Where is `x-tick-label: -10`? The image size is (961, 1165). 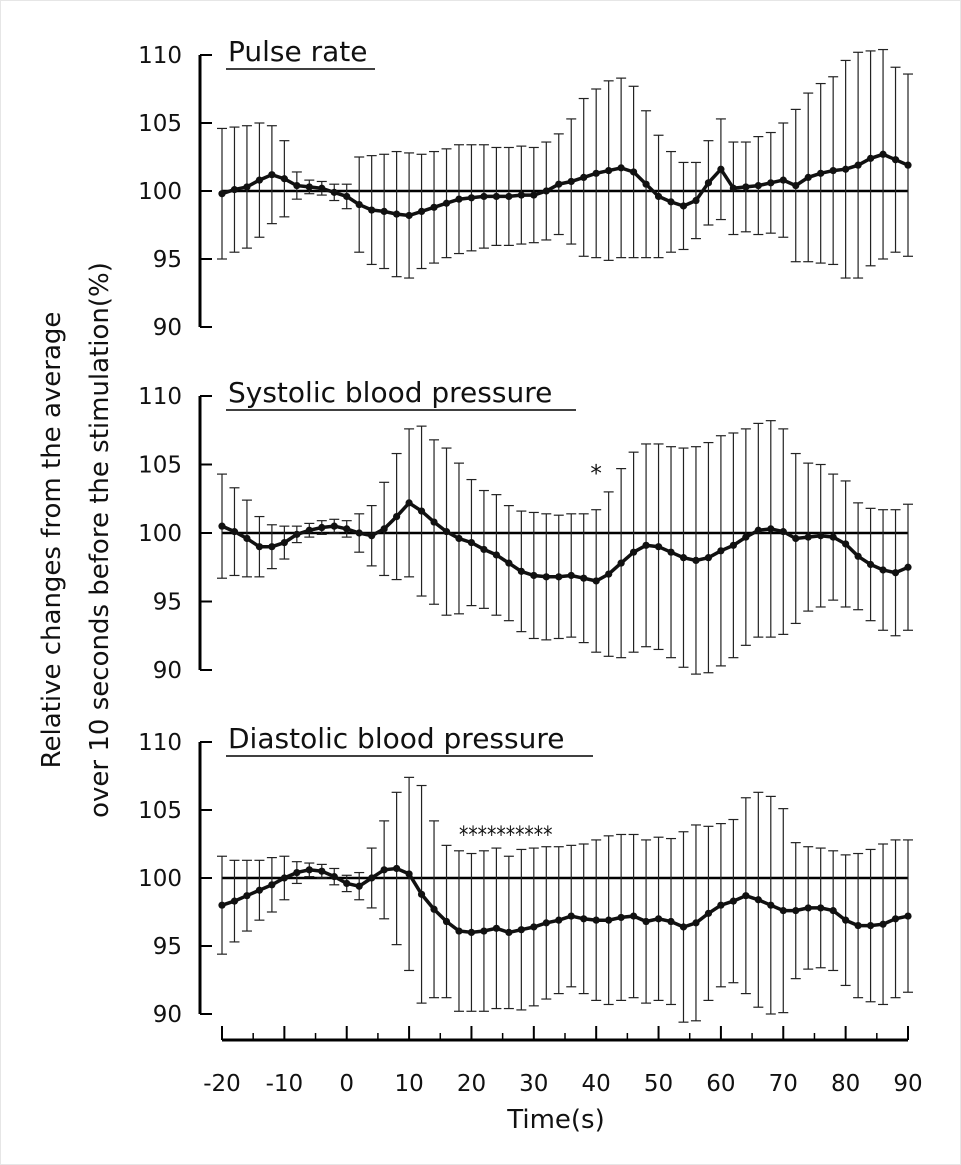 x-tick-label: -10 is located at coordinates (285, 1084).